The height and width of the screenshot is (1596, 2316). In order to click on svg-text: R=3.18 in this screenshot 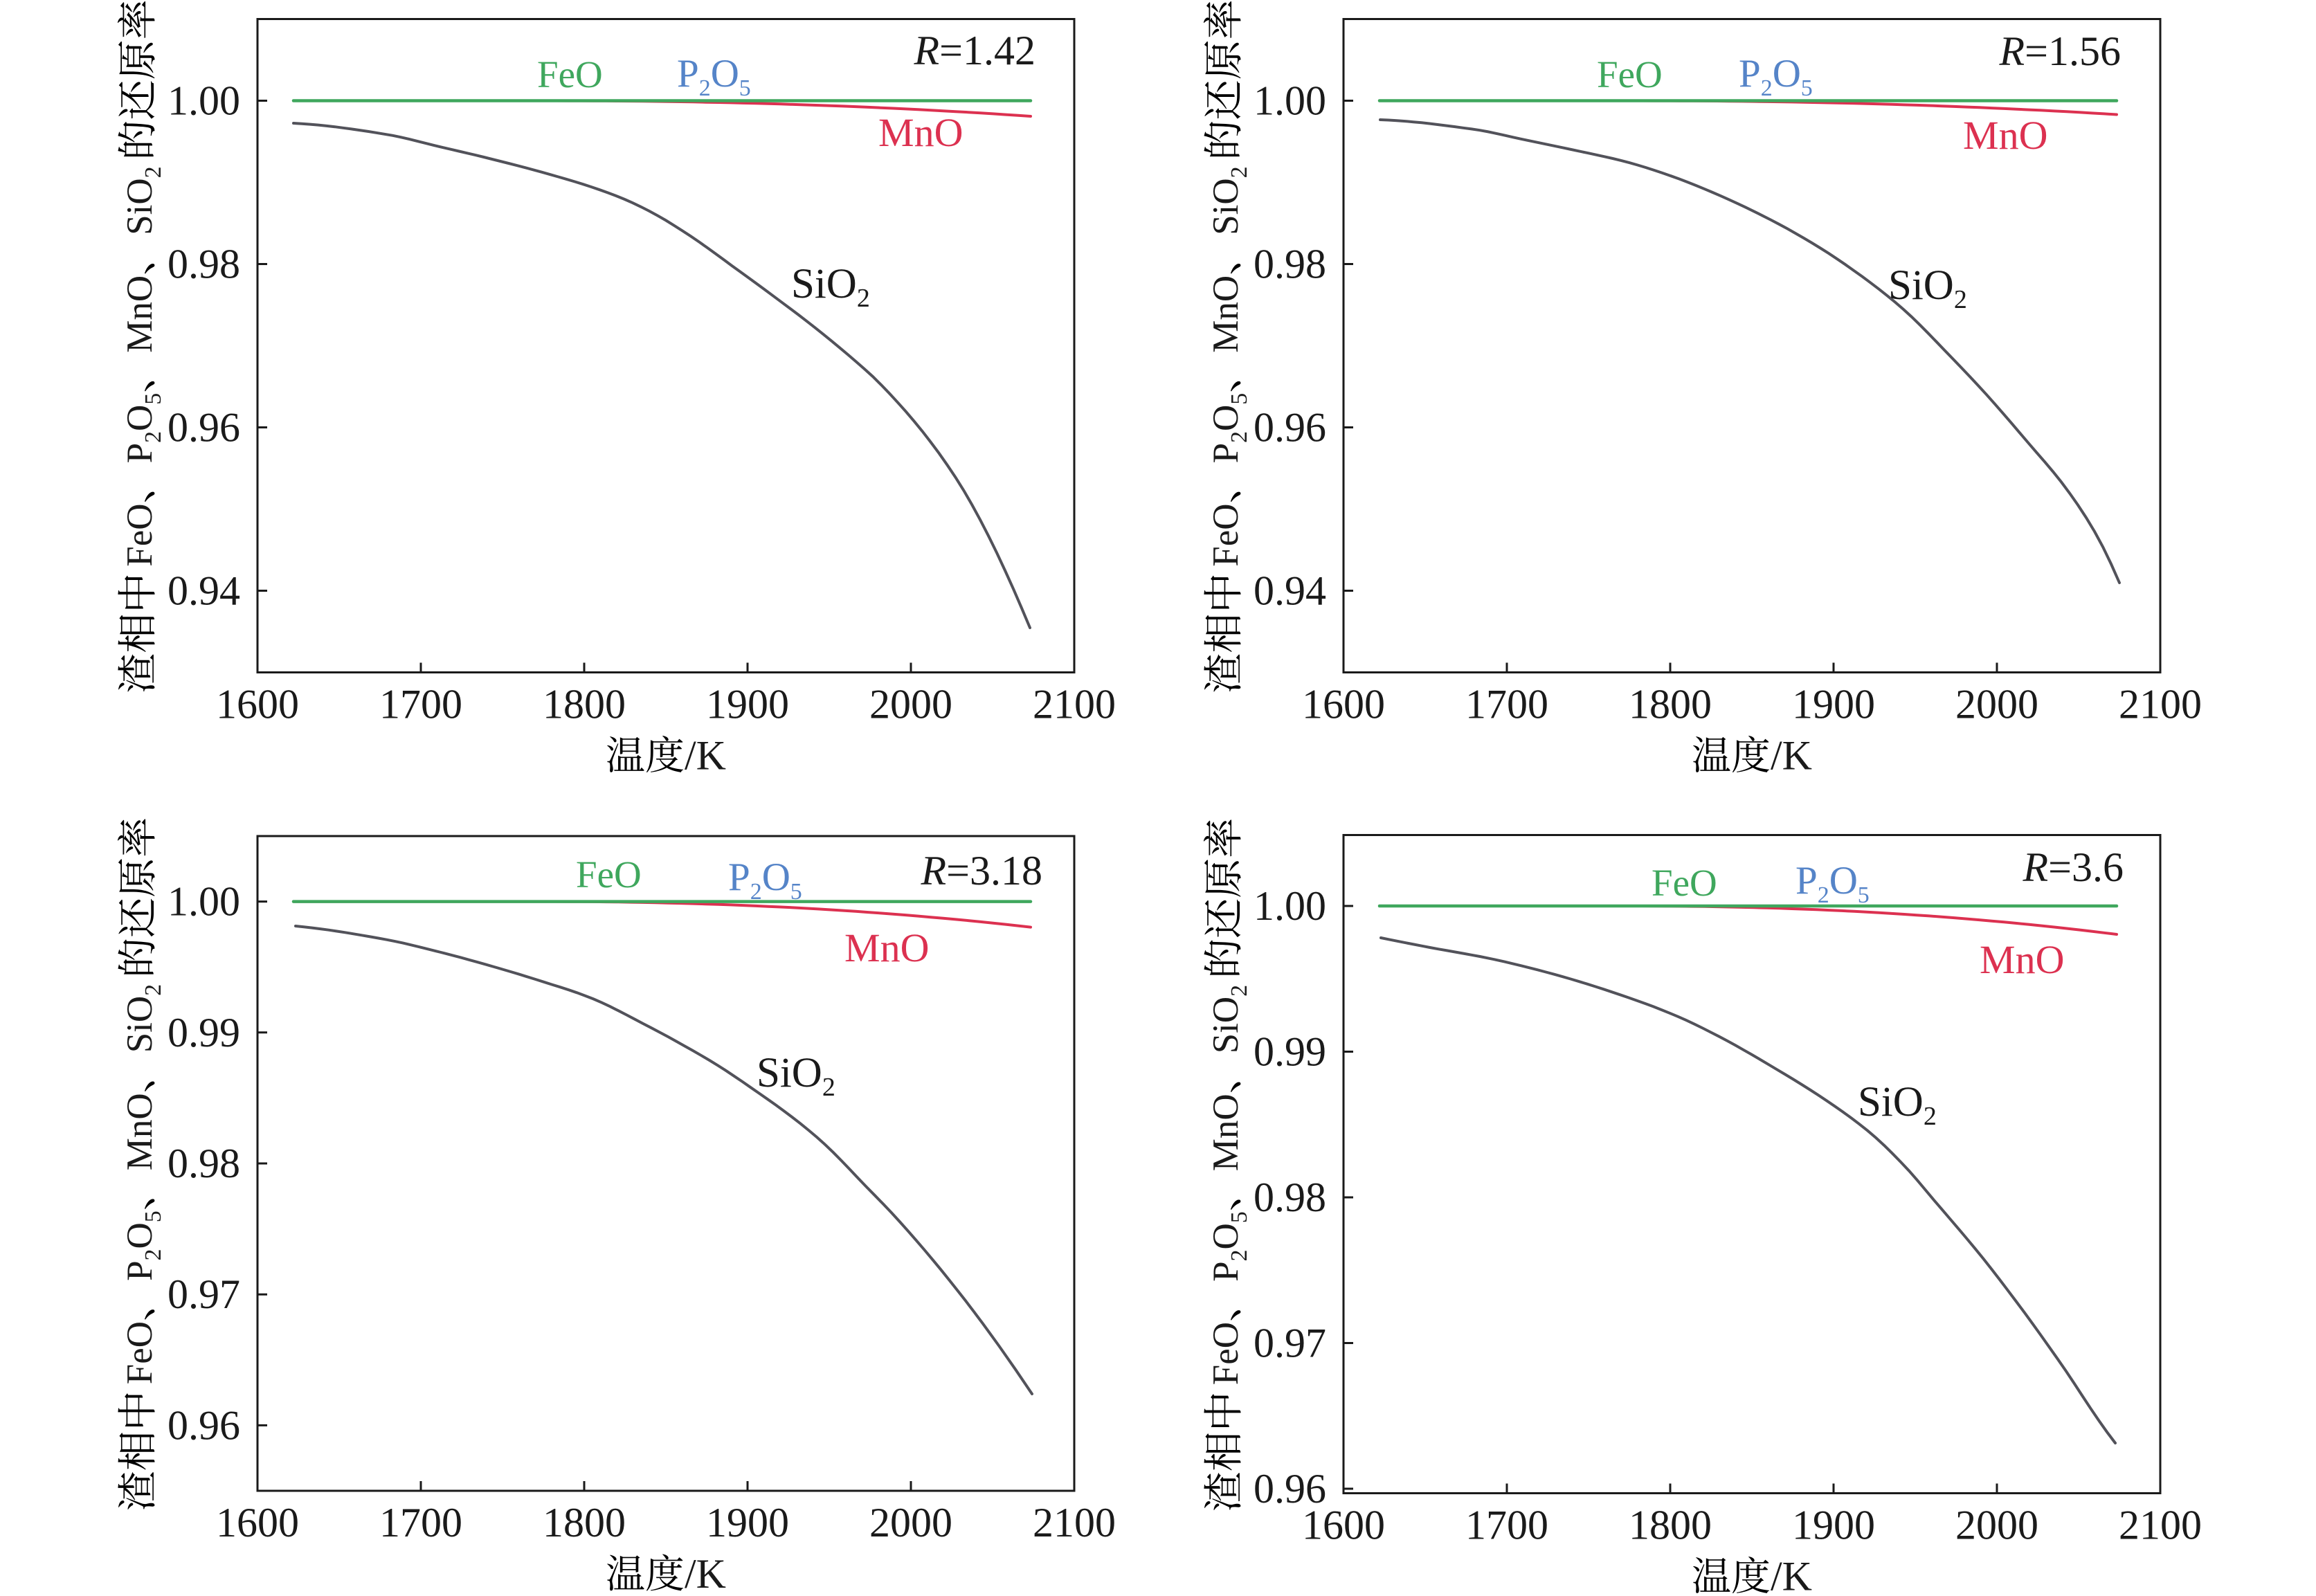, I will do `click(982, 871)`.